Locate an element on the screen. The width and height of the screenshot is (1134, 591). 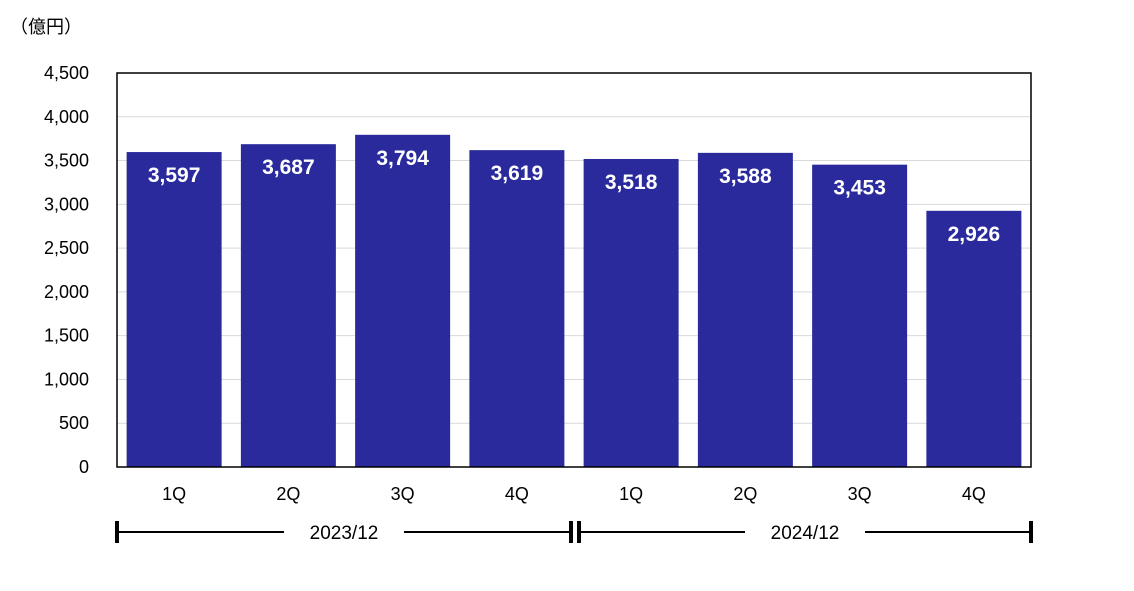
data-label: 3,518 is located at coordinates (631, 182).